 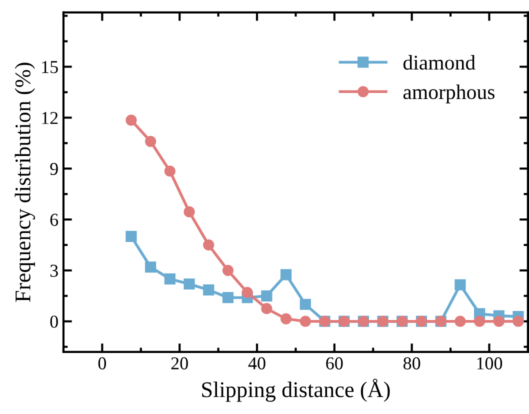 I want to click on x-axis-title: Slipping distance (Å), so click(x=296, y=390).